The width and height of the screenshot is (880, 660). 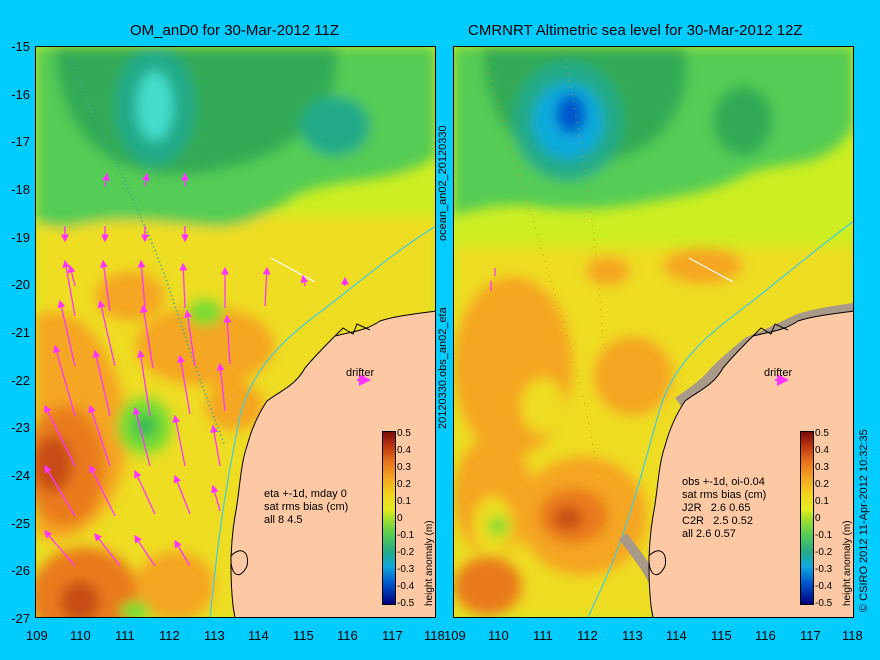 What do you see at coordinates (20, 141) in the screenshot?
I see `y-tick-label: -17` at bounding box center [20, 141].